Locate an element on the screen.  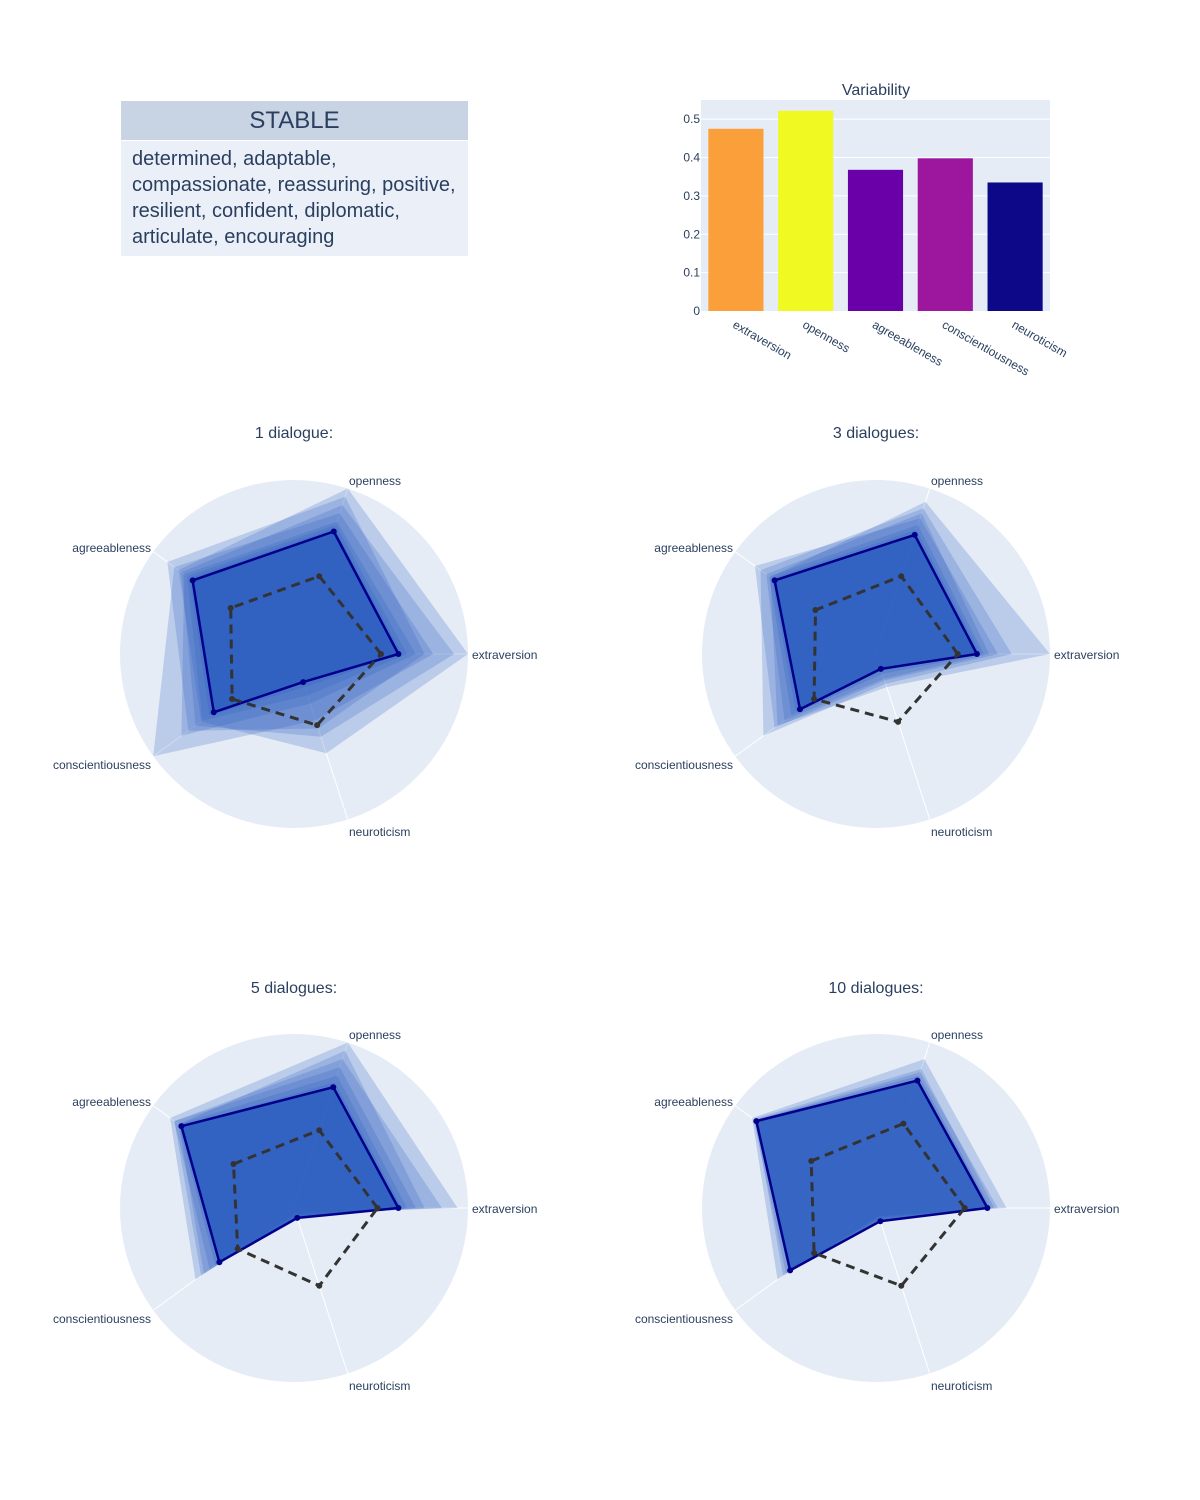
bar-ytick-label: 0.1 is located at coordinates (691, 273).